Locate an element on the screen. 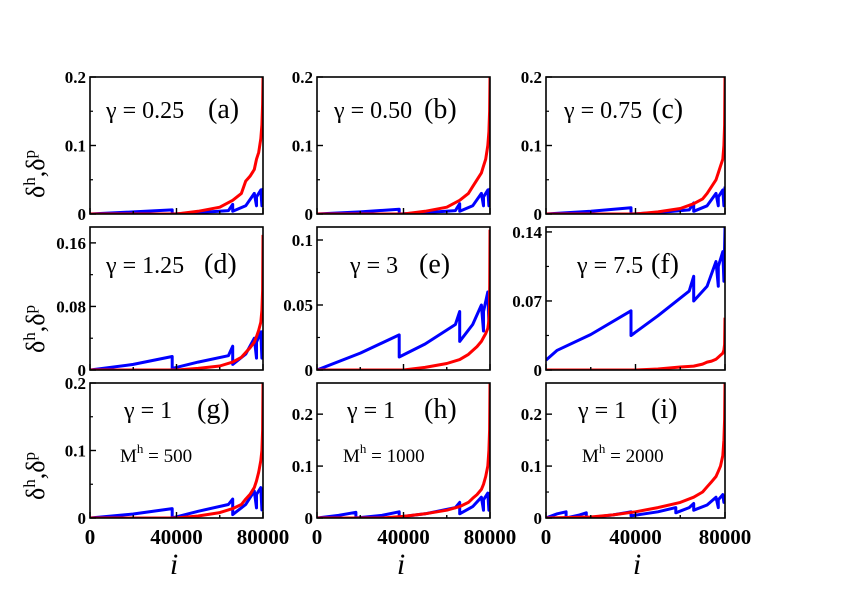 This screenshot has width=842, height=595. panel-c: 0 0.1 0.2 γ = 0.75 (c) is located at coordinates (623, 146).